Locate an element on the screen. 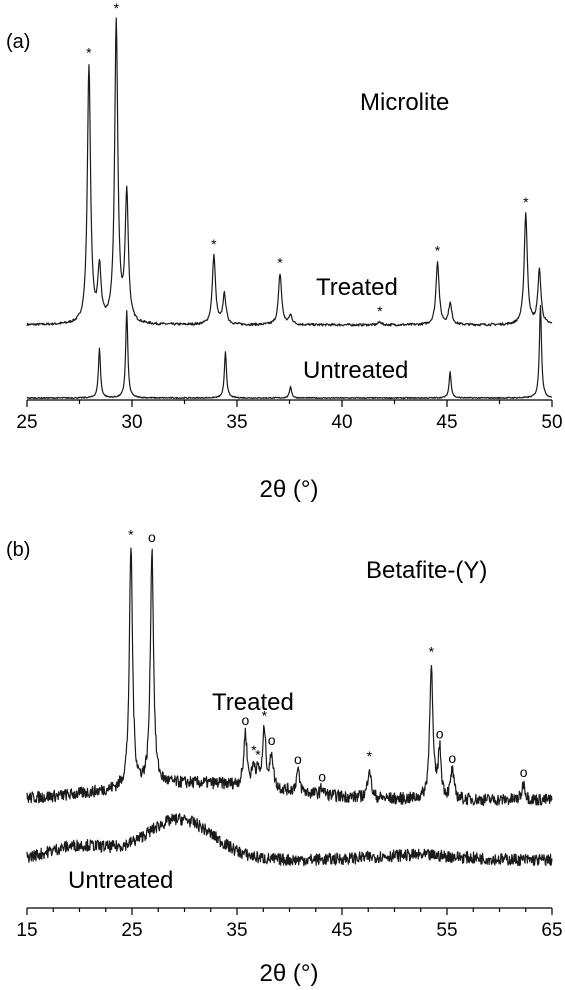 The height and width of the screenshot is (990, 565). panel-b-tick-label: 35 is located at coordinates (236, 930).